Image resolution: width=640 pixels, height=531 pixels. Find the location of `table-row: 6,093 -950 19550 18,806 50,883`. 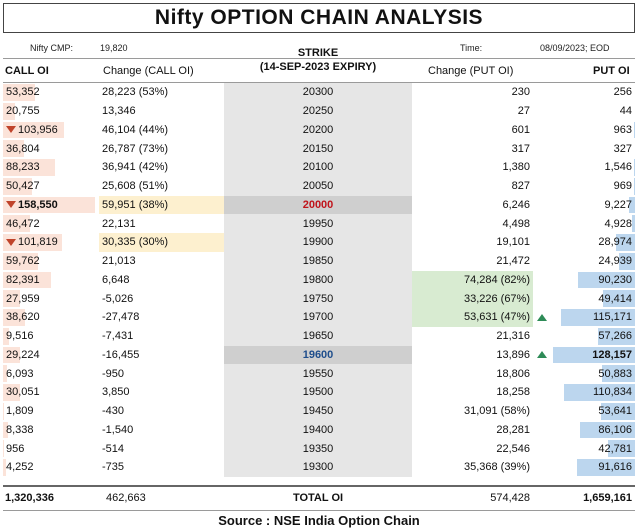

table-row: 6,093 -950 19550 18,806 50,883 is located at coordinates (319, 373).